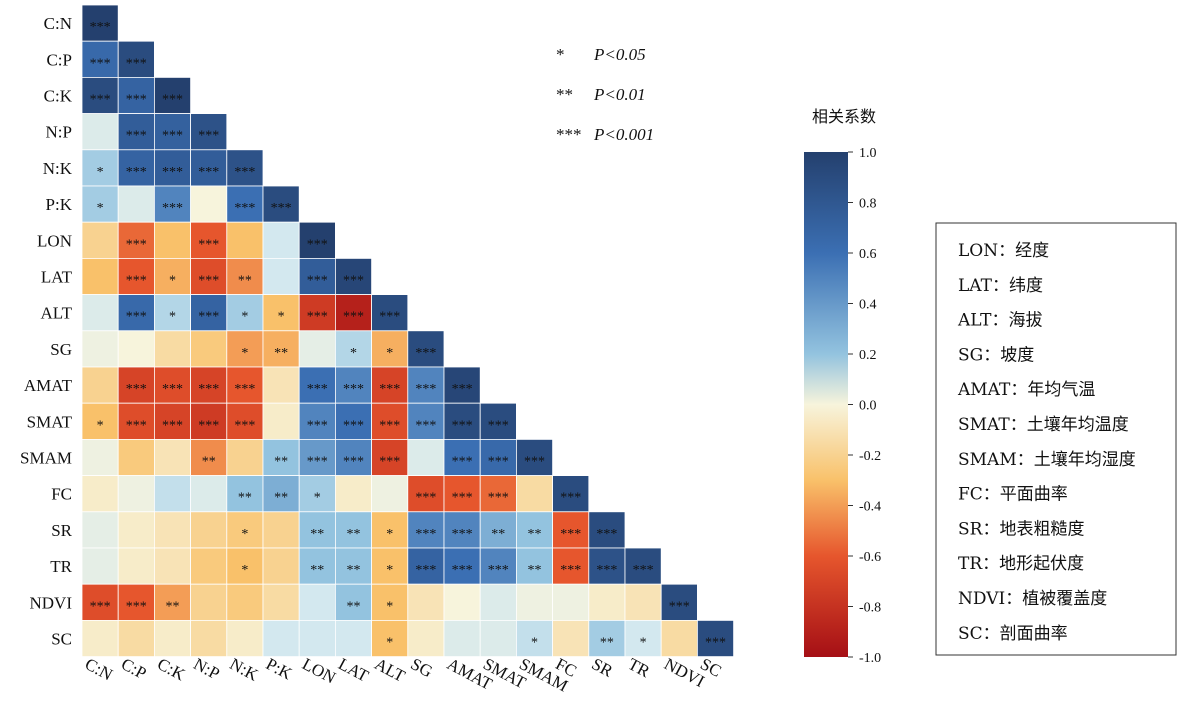  I want to click on colorbar-tick-label: -0.4, so click(870, 507).